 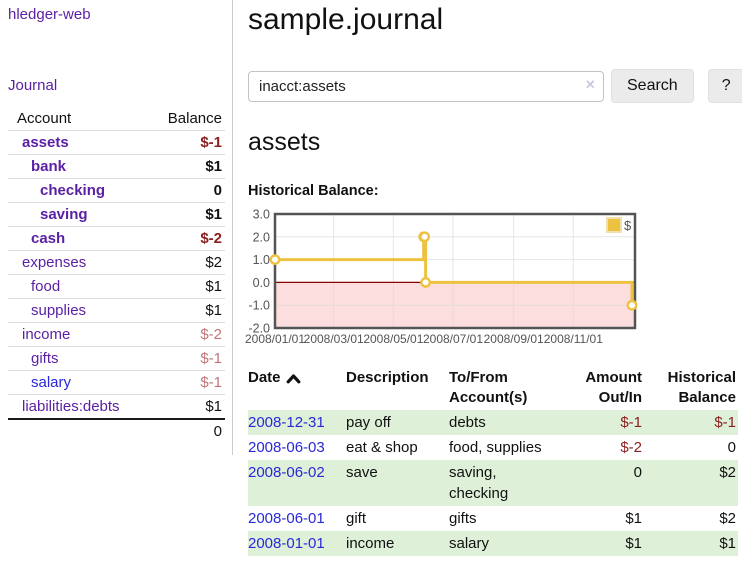 What do you see at coordinates (297, 483) in the screenshot?
I see `cell-date: 2008-06-02` at bounding box center [297, 483].